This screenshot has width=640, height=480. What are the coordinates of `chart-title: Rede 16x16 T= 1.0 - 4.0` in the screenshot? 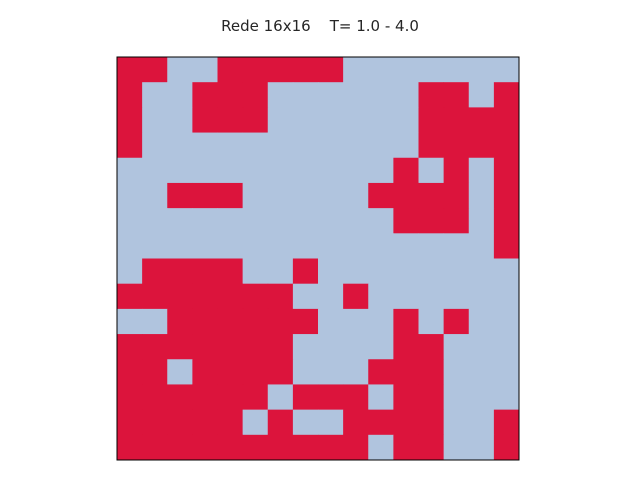 It's located at (320, 26).